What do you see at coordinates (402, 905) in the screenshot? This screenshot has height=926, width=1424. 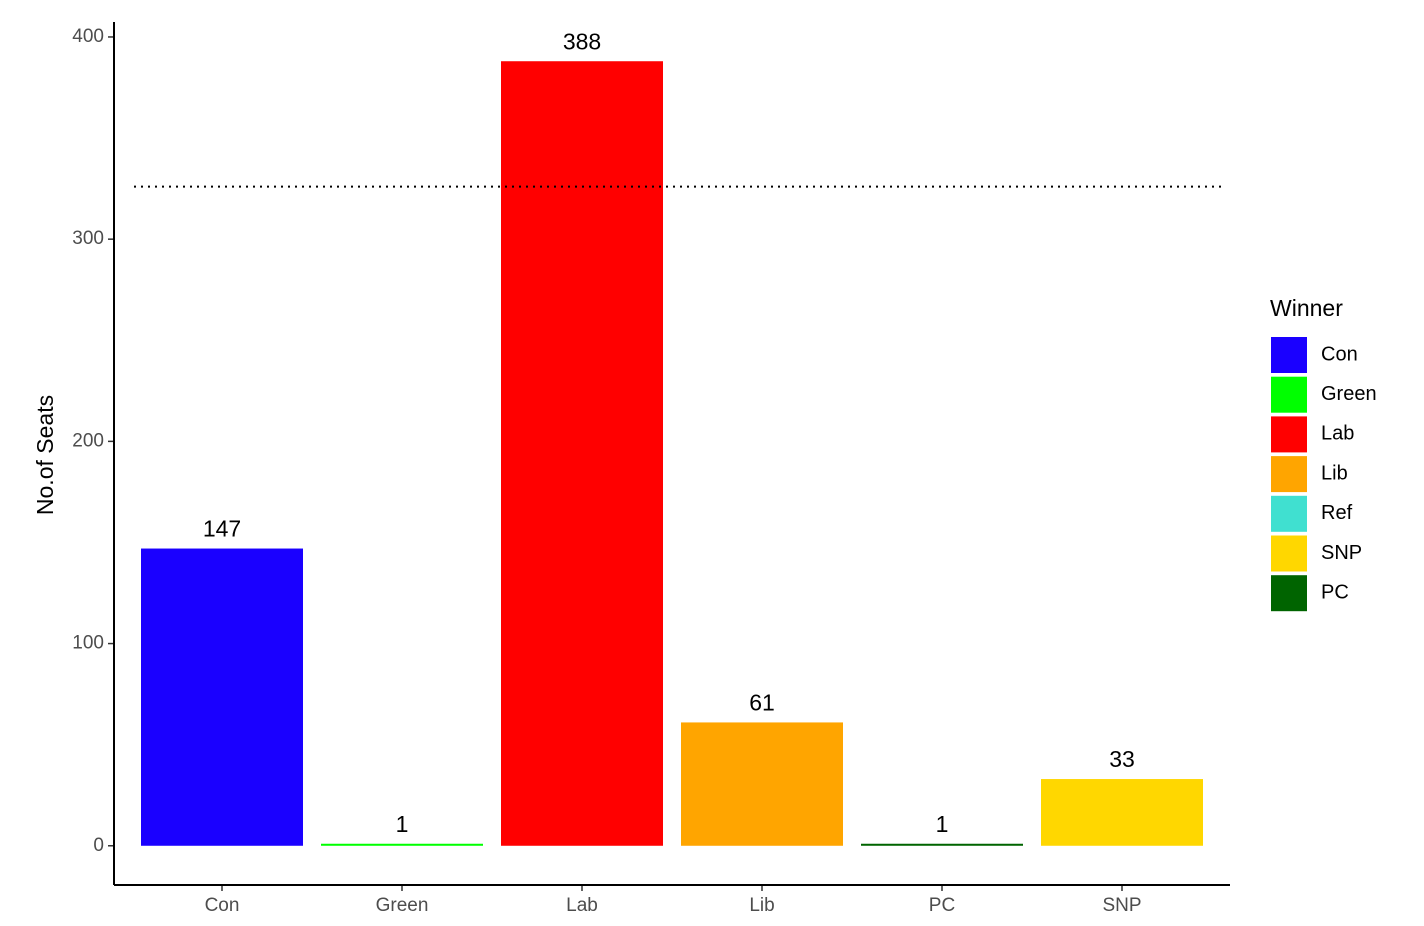 I see `x-tick-label: Green` at bounding box center [402, 905].